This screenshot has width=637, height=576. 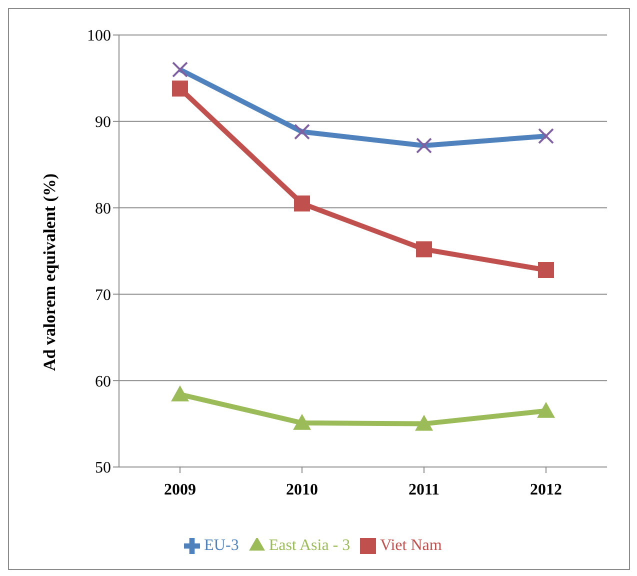 What do you see at coordinates (103, 468) in the screenshot?
I see `y-tick-label: 50` at bounding box center [103, 468].